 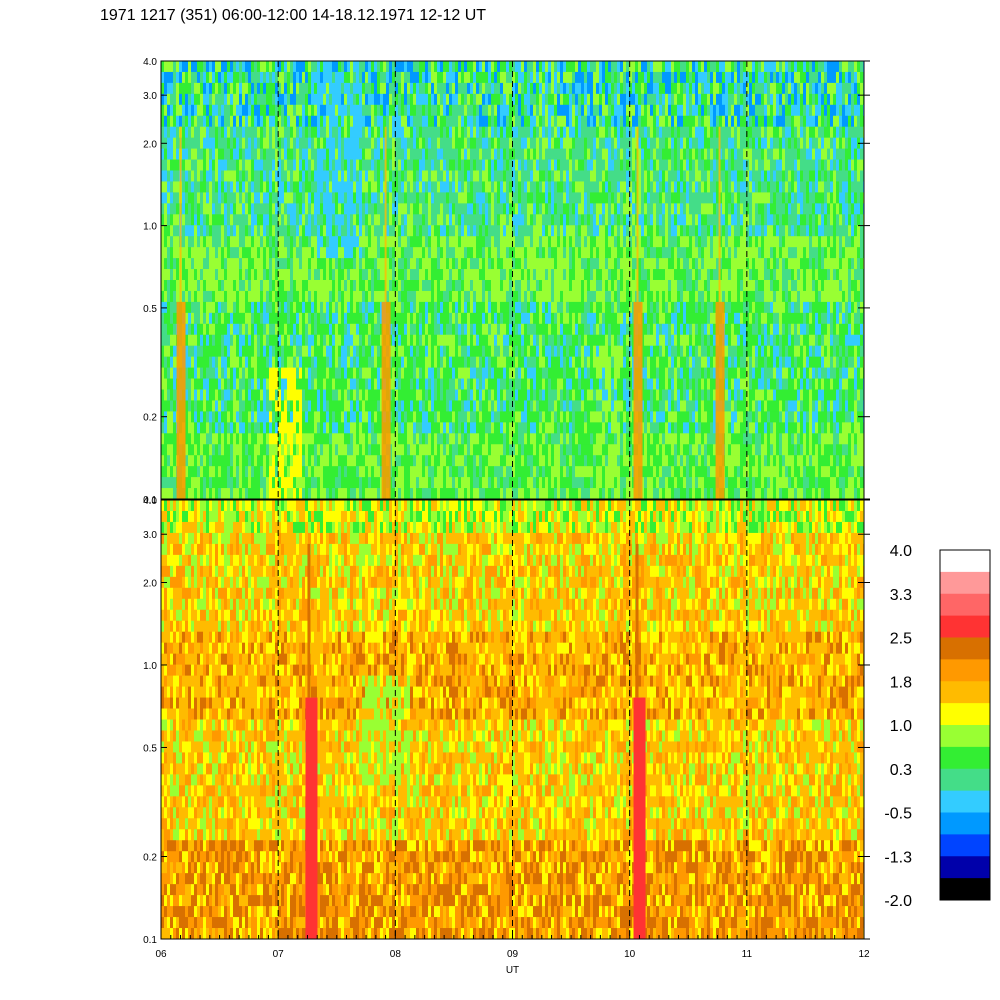 What do you see at coordinates (901, 595) in the screenshot?
I see `colorbar-label: 3.3` at bounding box center [901, 595].